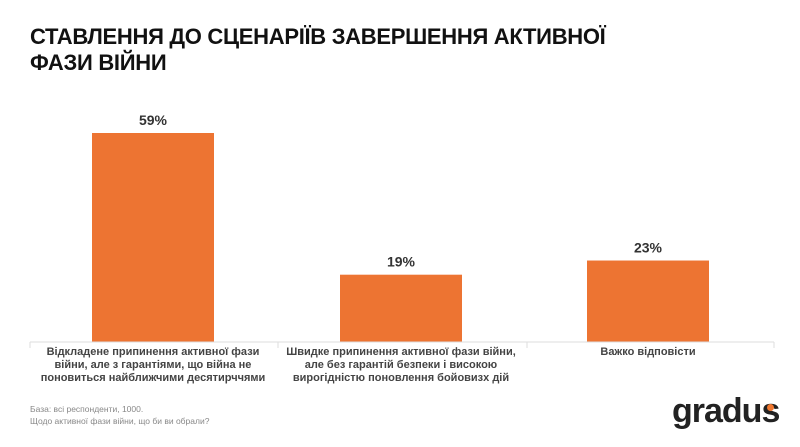 Image resolution: width=800 pixels, height=447 pixels. What do you see at coordinates (87, 409) in the screenshot?
I see `base-note: База: всі респонденти, 1000.` at bounding box center [87, 409].